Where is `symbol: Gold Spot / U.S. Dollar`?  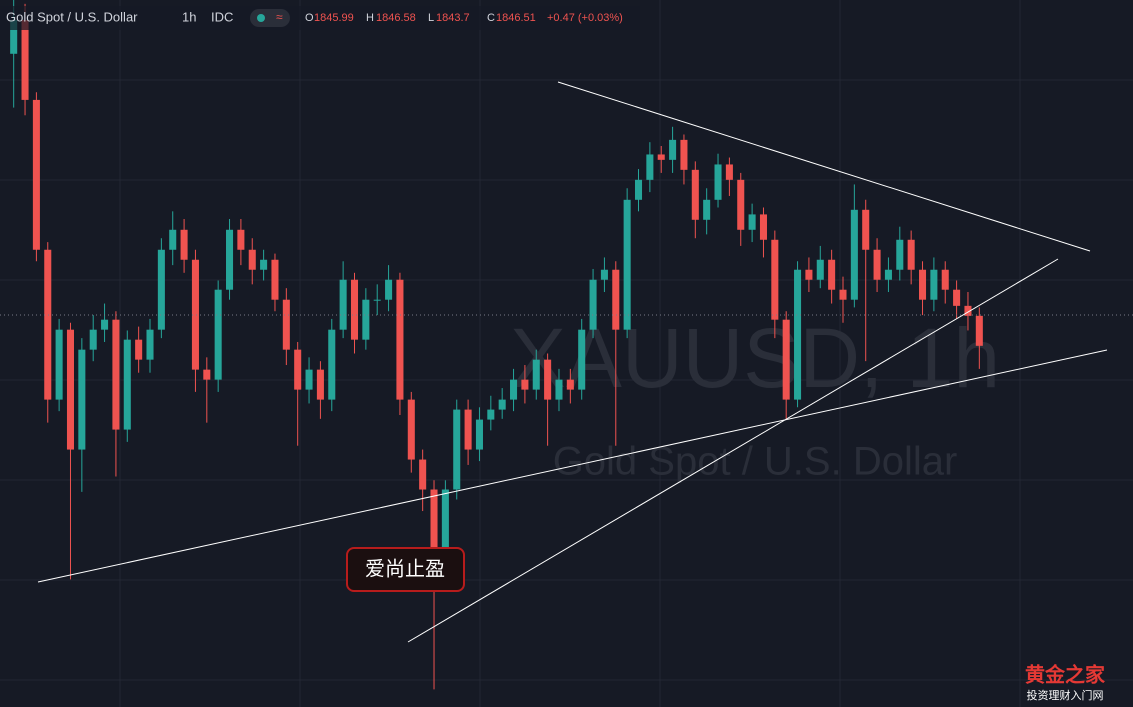 symbol: Gold Spot / U.S. Dollar is located at coordinates (72, 16).